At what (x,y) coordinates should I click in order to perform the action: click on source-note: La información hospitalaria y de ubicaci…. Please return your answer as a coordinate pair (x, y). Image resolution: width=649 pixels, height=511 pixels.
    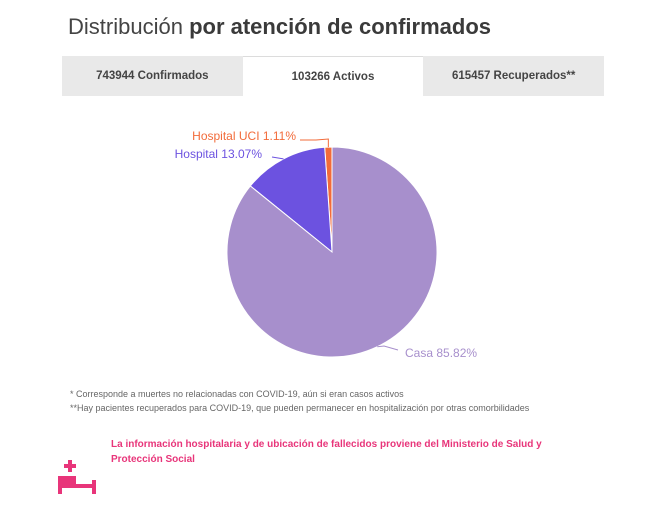
    Looking at the image, I should click on (326, 452).